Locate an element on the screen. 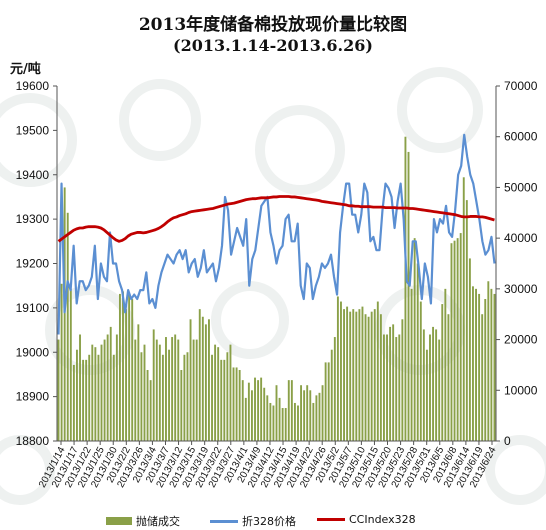 This screenshot has height=530, width=546. legend: 抛储成交 折328价格 CCIndex328 is located at coordinates (273, 521).